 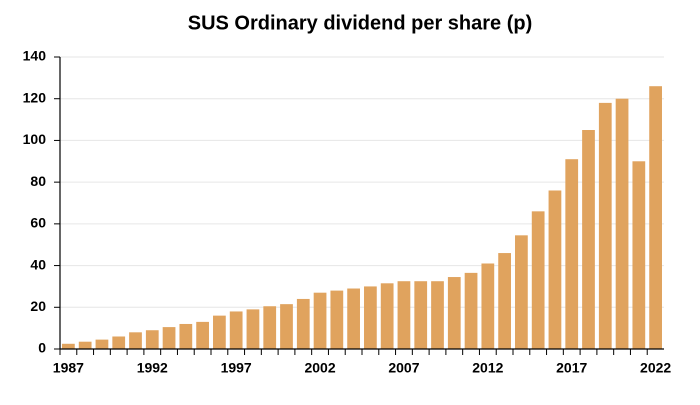 I want to click on x-tick-label: 2017, so click(x=571, y=368).